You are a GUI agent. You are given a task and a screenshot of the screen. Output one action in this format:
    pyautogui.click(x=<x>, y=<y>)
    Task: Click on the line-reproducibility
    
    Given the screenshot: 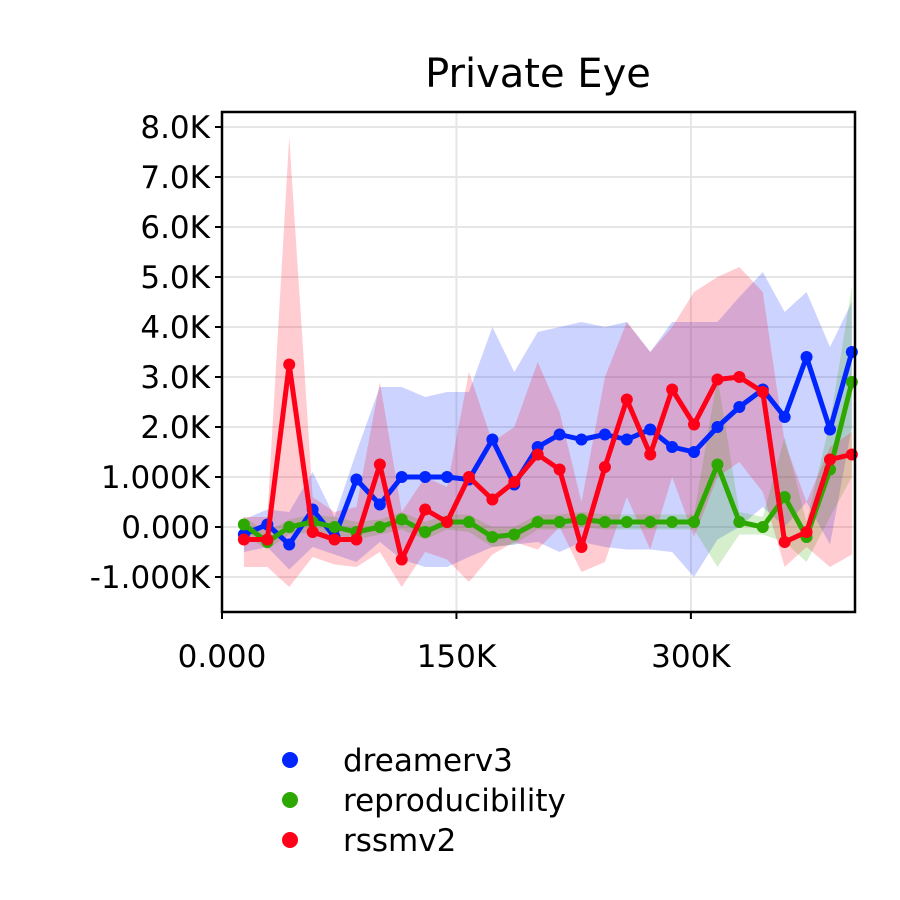 What is the action you would take?
    pyautogui.click(x=548, y=463)
    